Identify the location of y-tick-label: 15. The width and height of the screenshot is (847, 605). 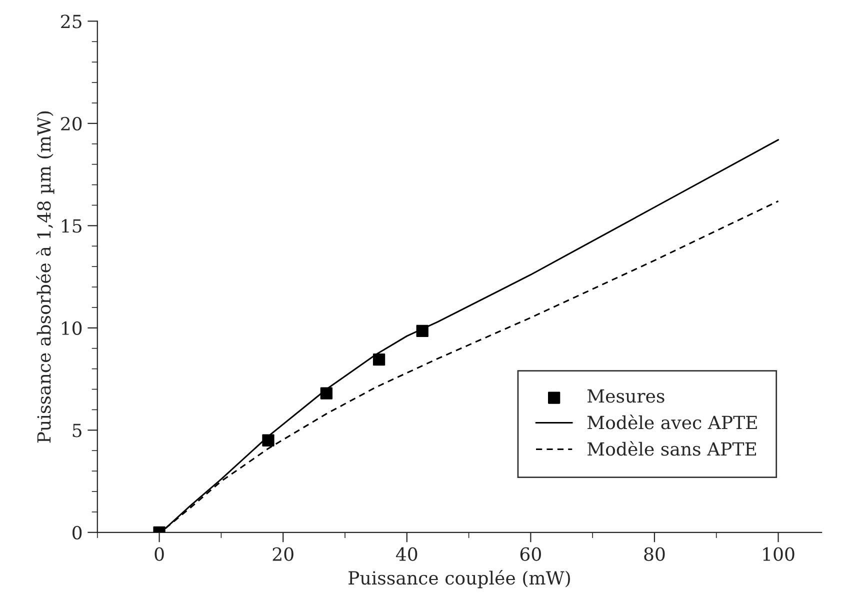
(72, 226).